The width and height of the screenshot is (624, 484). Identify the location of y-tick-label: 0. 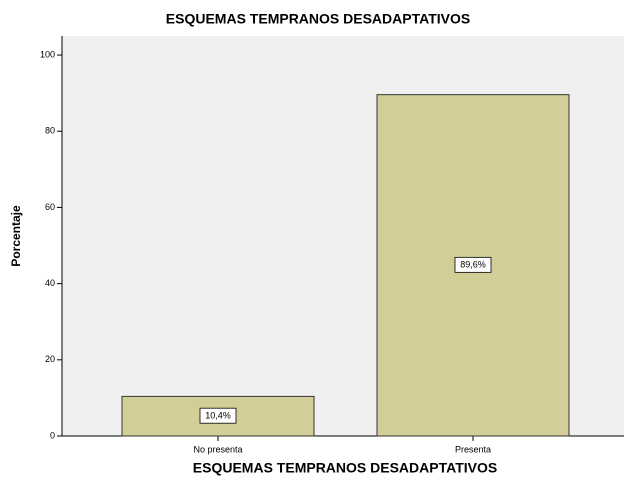
(52, 435).